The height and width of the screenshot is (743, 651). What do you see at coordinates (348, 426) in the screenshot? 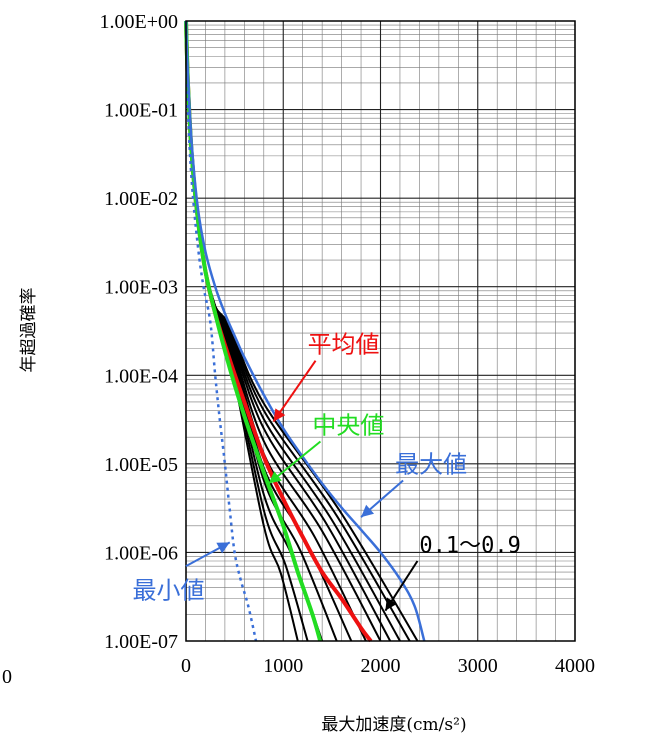
I see `annotation-label: 中央値` at bounding box center [348, 426].